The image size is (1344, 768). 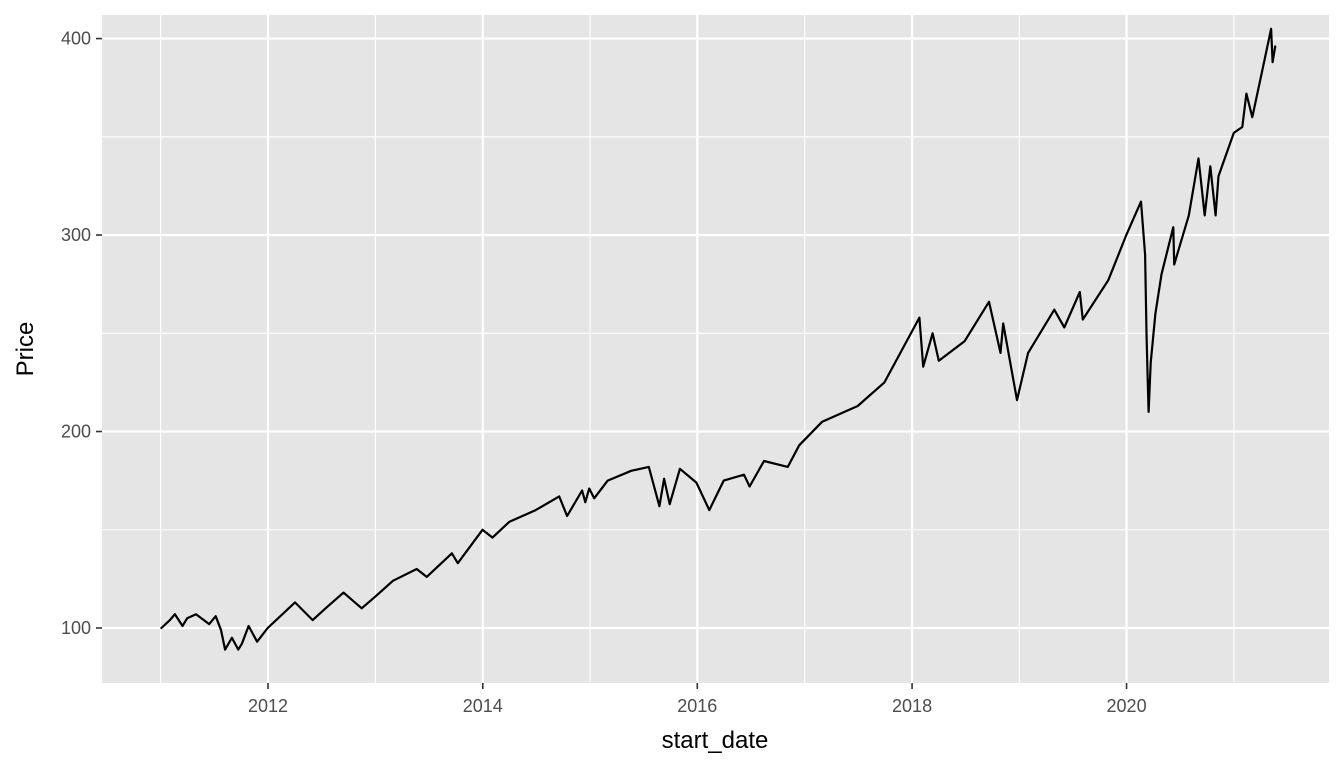 I want to click on y-tick-label: 300, so click(x=76, y=235).